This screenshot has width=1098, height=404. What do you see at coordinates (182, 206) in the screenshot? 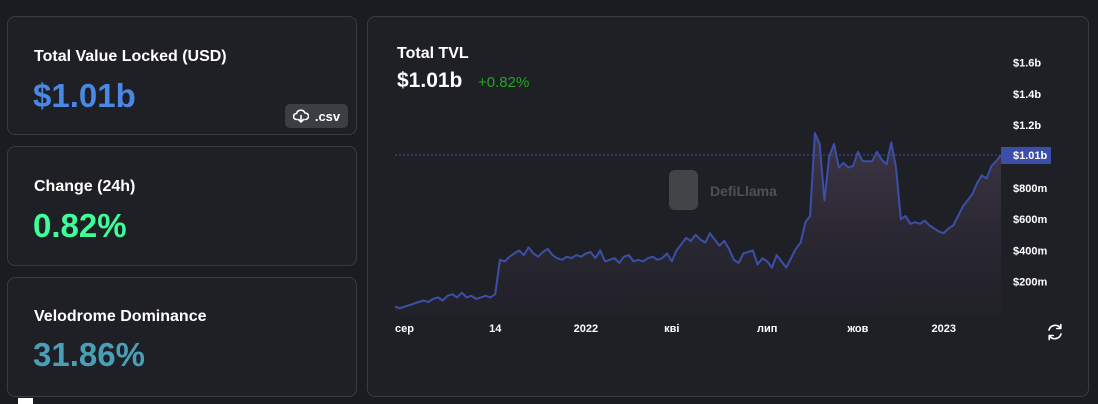
I see `change-card: Change (24h) 0.82%` at bounding box center [182, 206].